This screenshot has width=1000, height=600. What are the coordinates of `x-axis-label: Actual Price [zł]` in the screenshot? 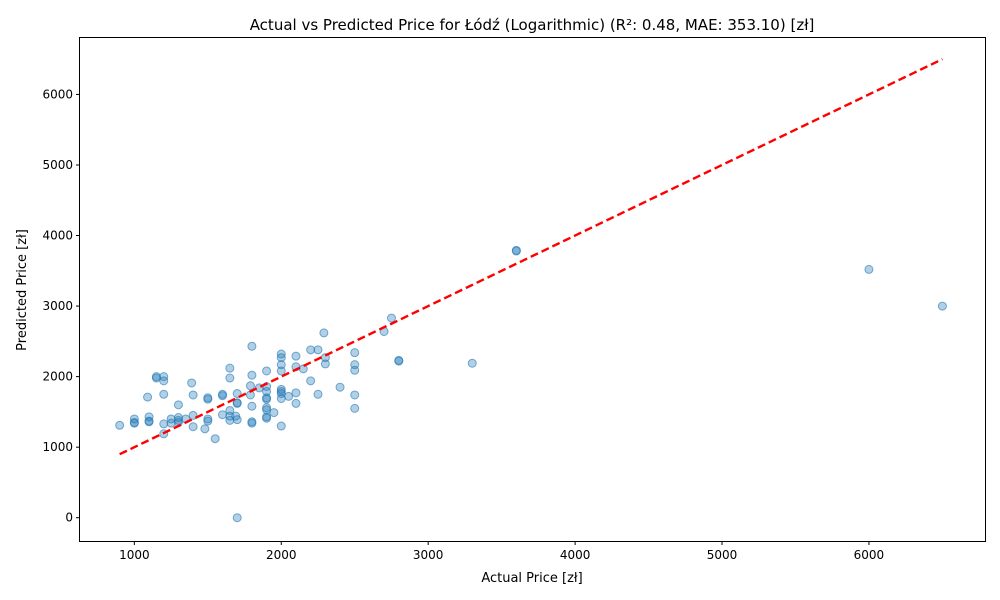 It's located at (531, 578).